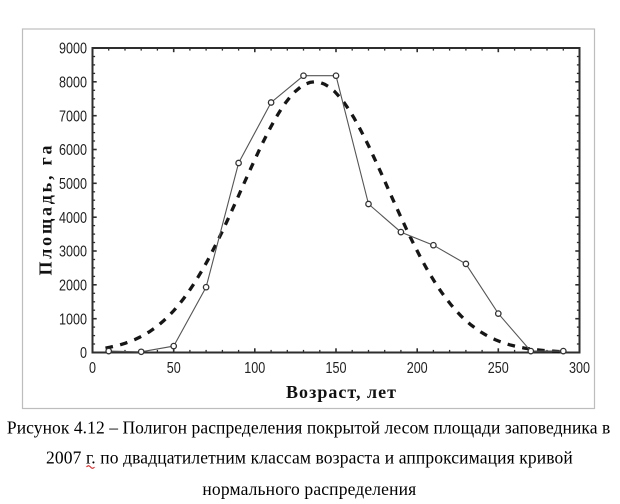 Image resolution: width=620 pixels, height=504 pixels. Describe the element at coordinates (498, 368) in the screenshot. I see `svg-text: 250` at that location.